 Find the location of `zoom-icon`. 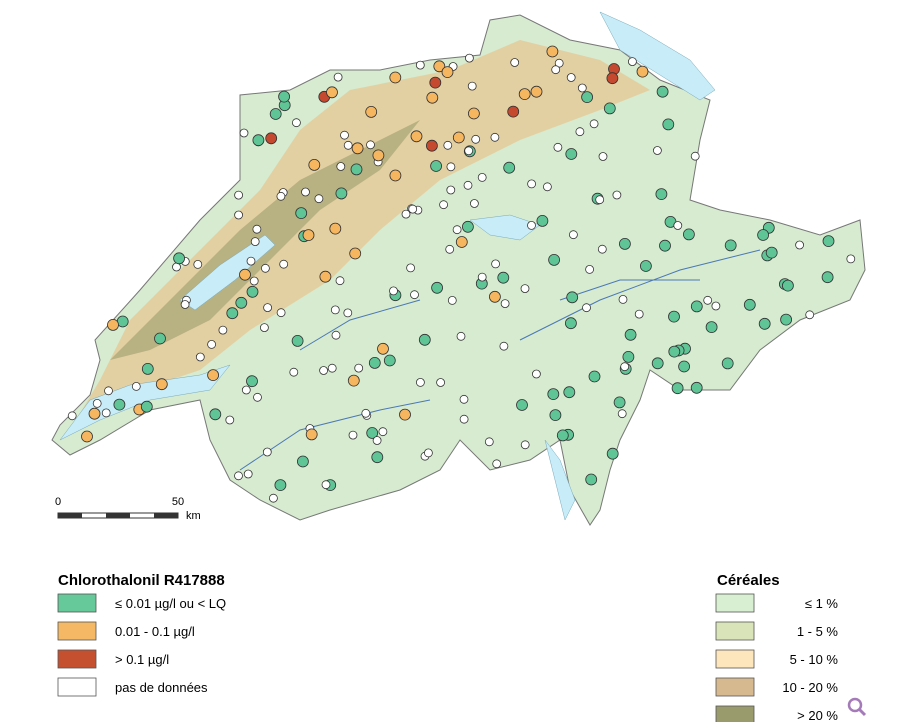

zoom-icon is located at coordinates (857, 707).